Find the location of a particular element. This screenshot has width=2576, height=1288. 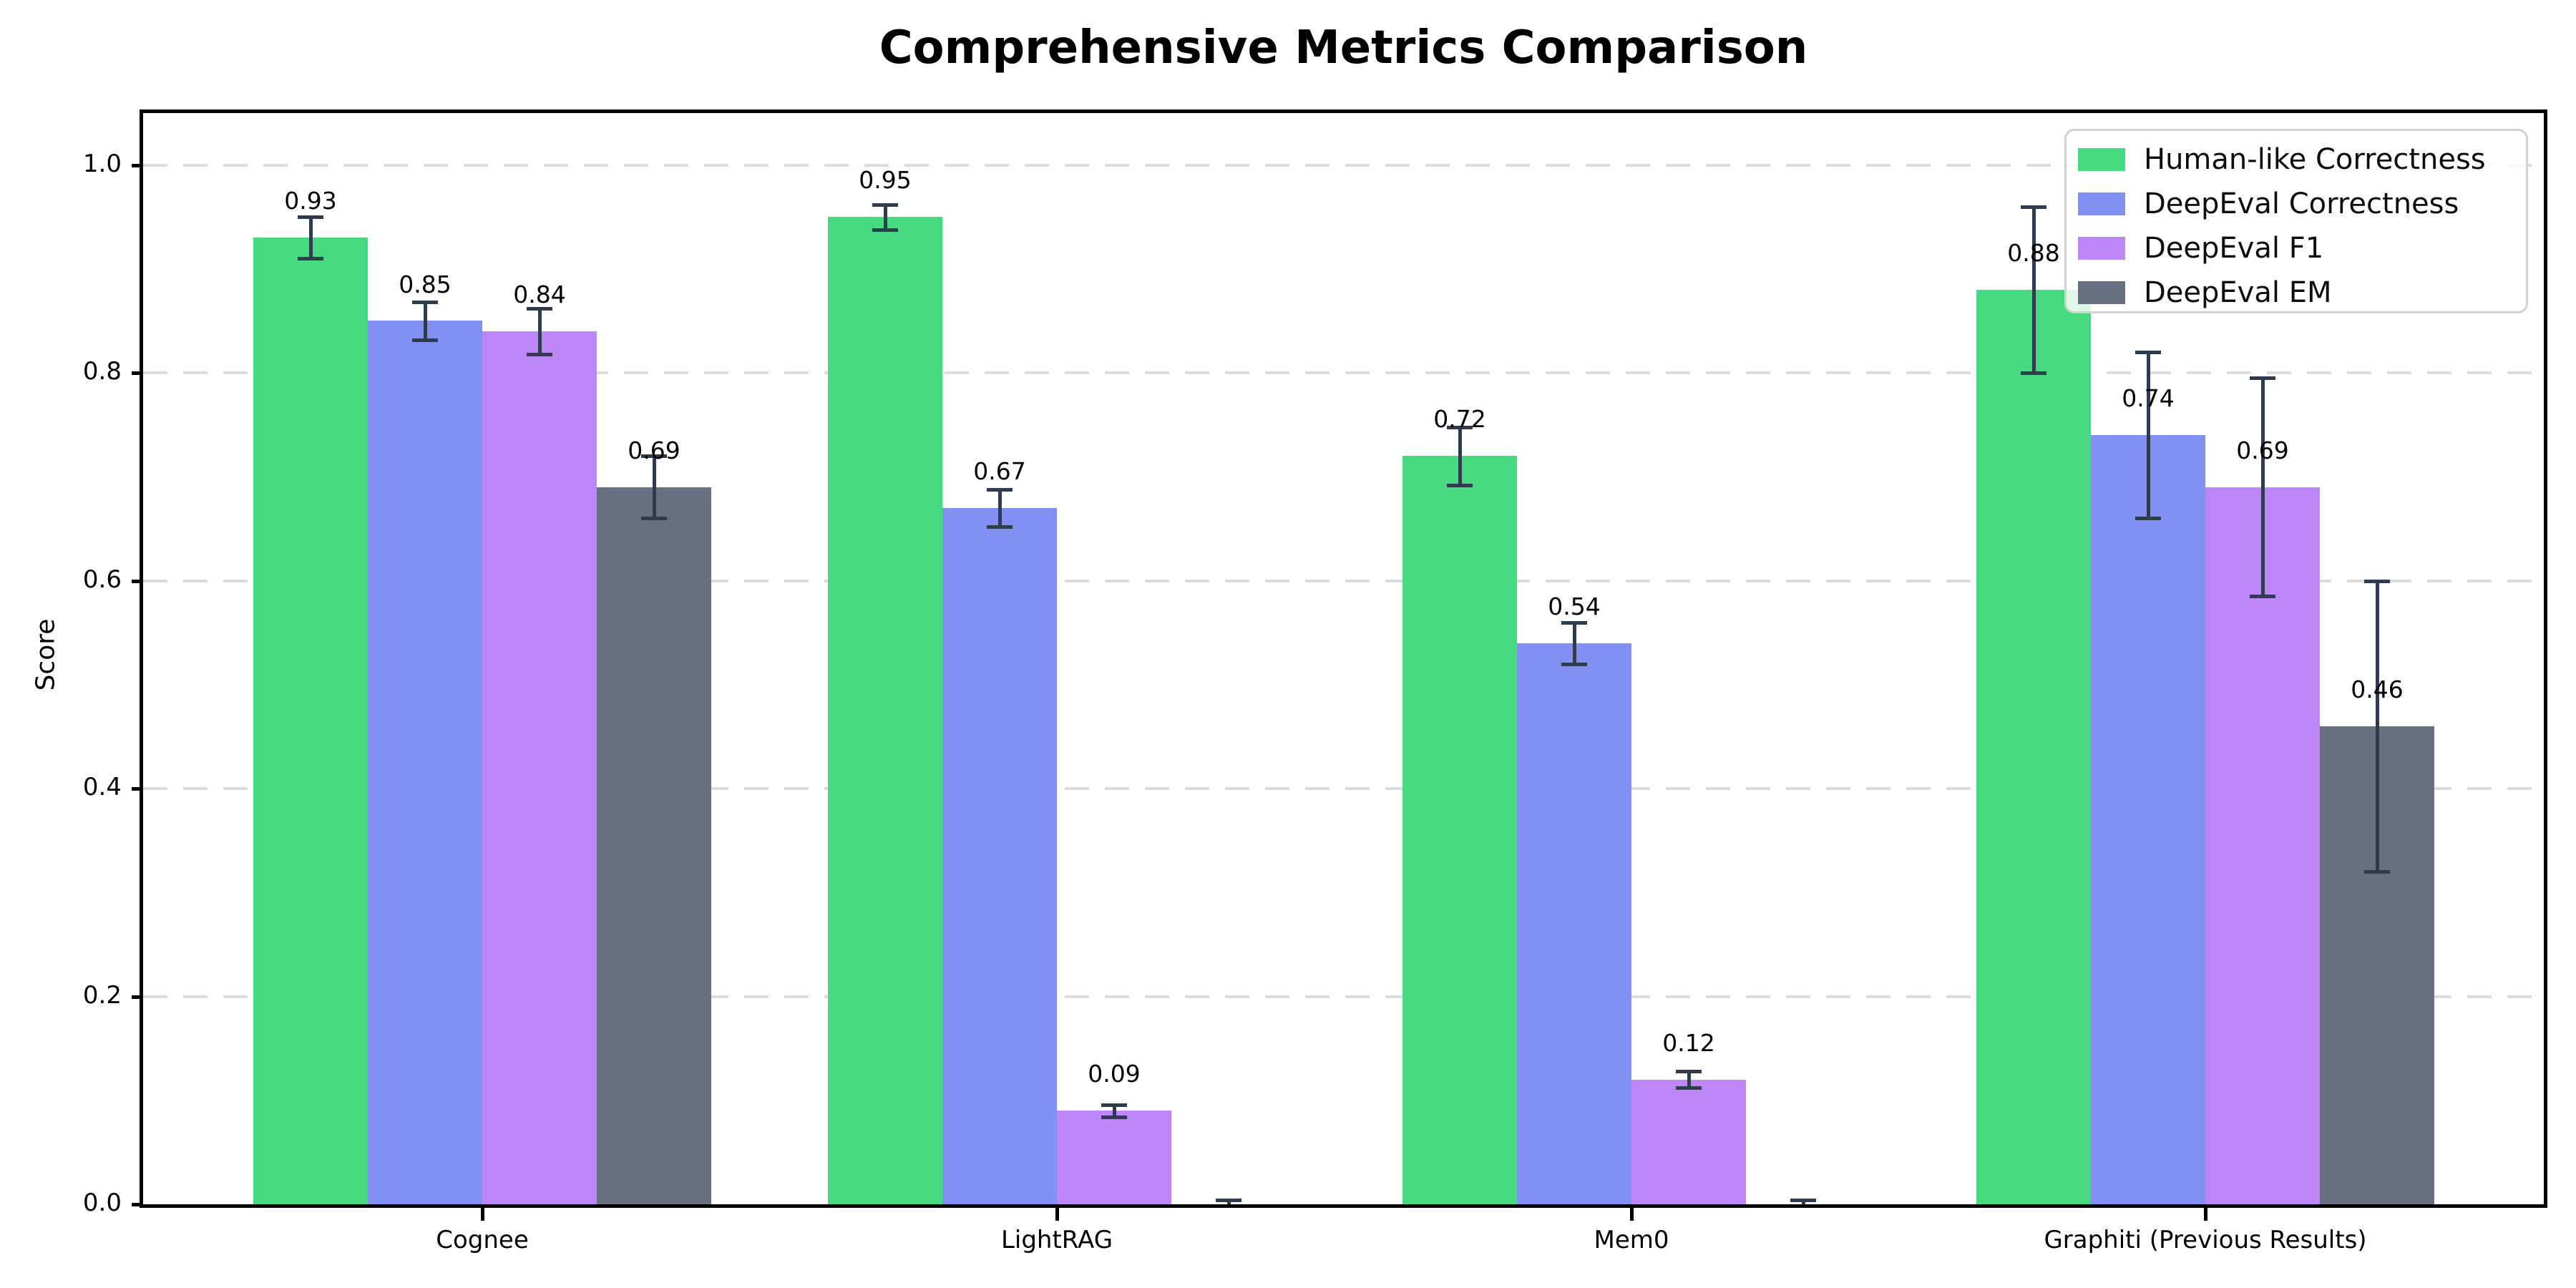

error-cap-bottom-graphiti-previous-results-deepeval-em is located at coordinates (2377, 872).